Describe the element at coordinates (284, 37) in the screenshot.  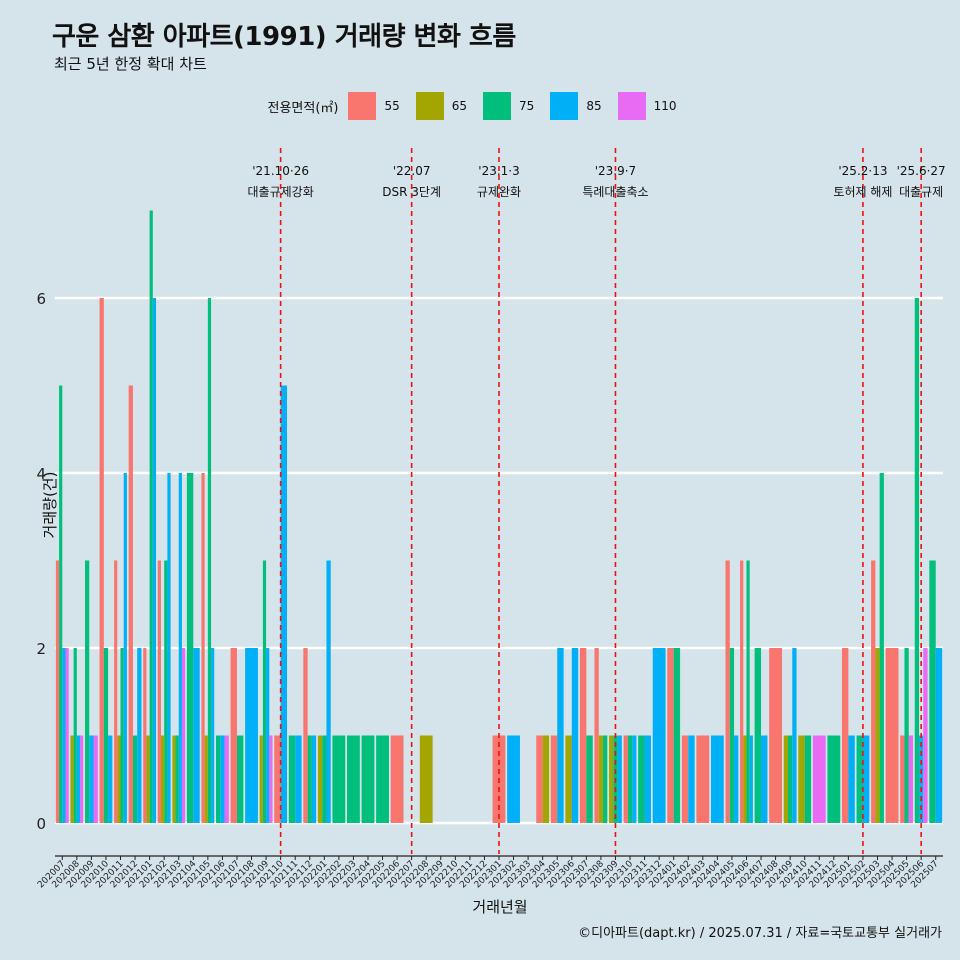
I see `chart-title: 구운 삼환 아파트(1991) 거래량 변화 흐름` at that location.